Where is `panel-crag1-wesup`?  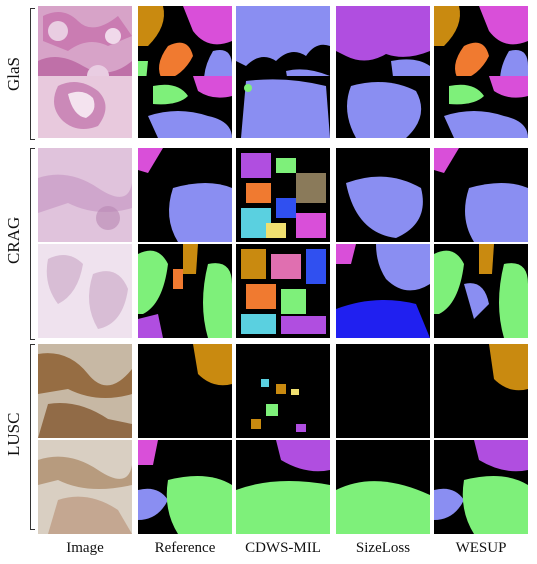 panel-crag1-wesup is located at coordinates (481, 195).